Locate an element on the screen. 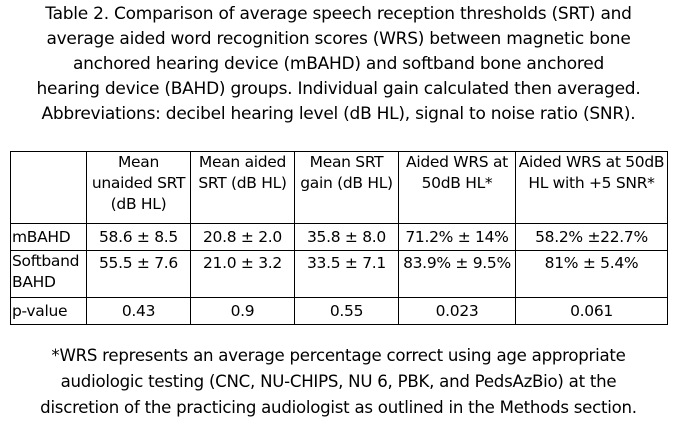 The height and width of the screenshot is (429, 677). table-cell: 58.6 ± 8.5 is located at coordinates (138, 237).